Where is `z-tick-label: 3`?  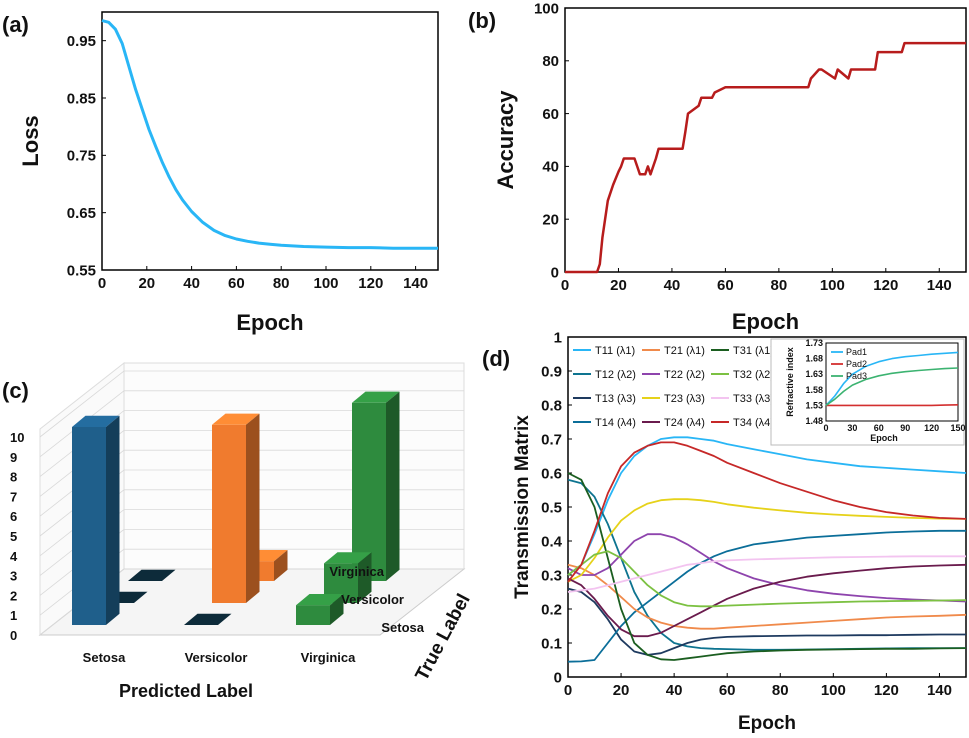
z-tick-label: 3 is located at coordinates (13, 576).